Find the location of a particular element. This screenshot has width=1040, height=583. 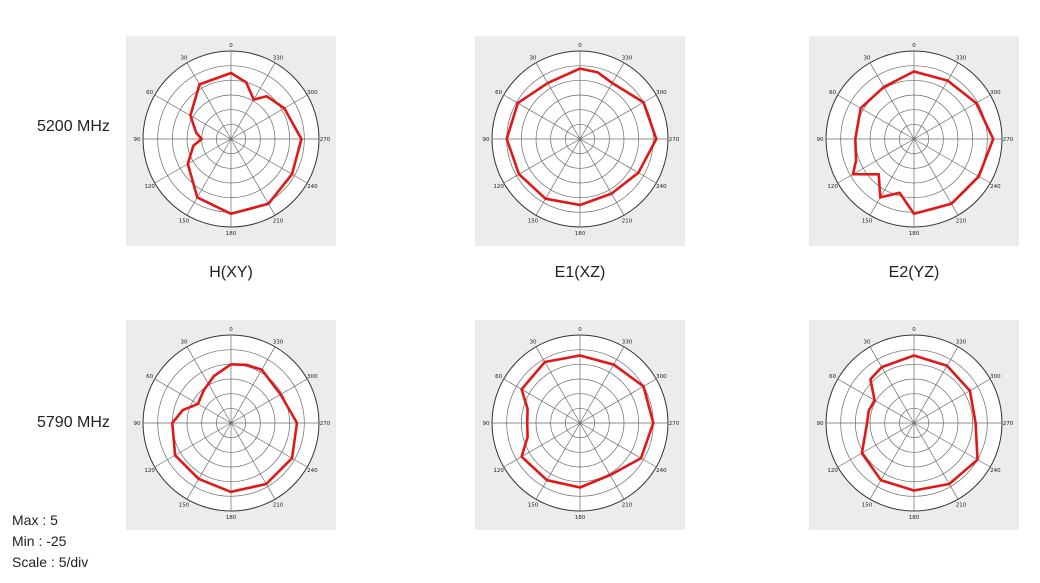

row-label-5200: 5200 MHz is located at coordinates (73, 126).